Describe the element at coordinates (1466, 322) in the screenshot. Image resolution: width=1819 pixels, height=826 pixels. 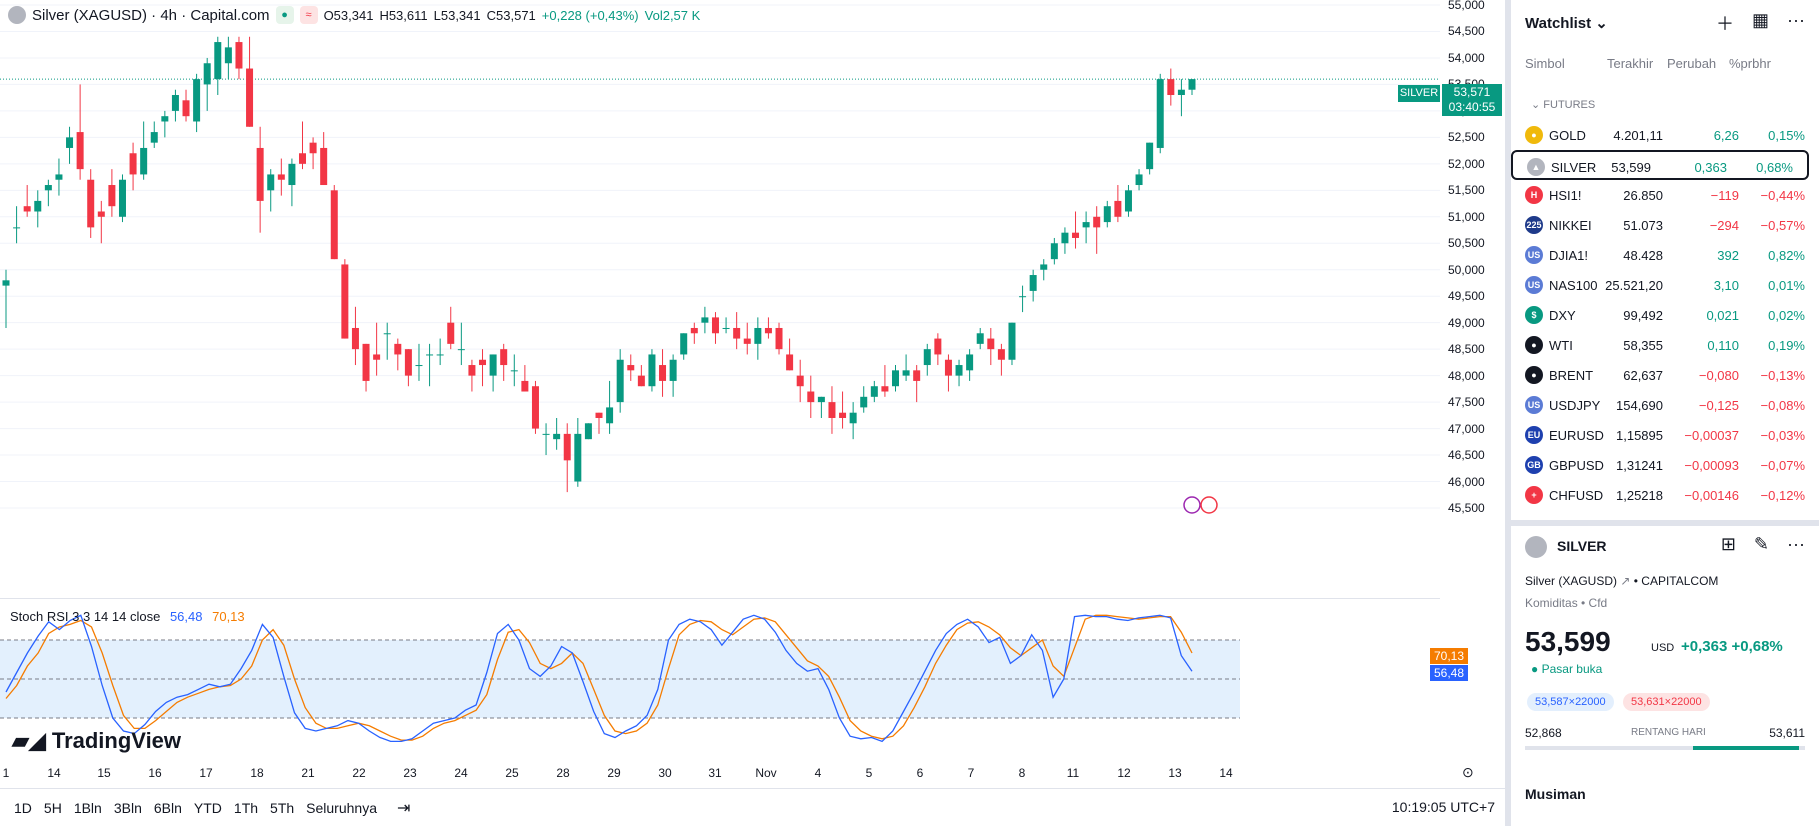
I see `price-tick: 49,000` at that location.